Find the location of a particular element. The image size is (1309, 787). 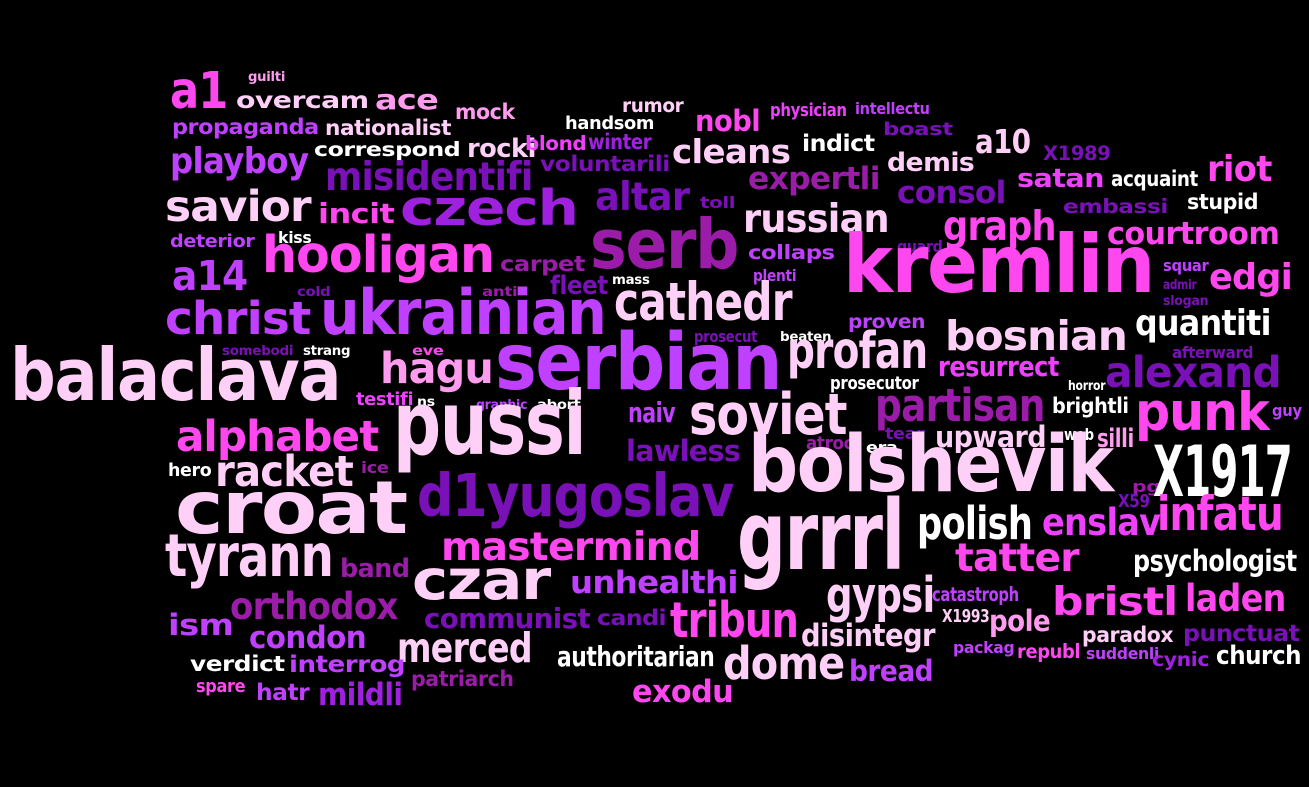

cloud-word: overcam is located at coordinates (302, 99).